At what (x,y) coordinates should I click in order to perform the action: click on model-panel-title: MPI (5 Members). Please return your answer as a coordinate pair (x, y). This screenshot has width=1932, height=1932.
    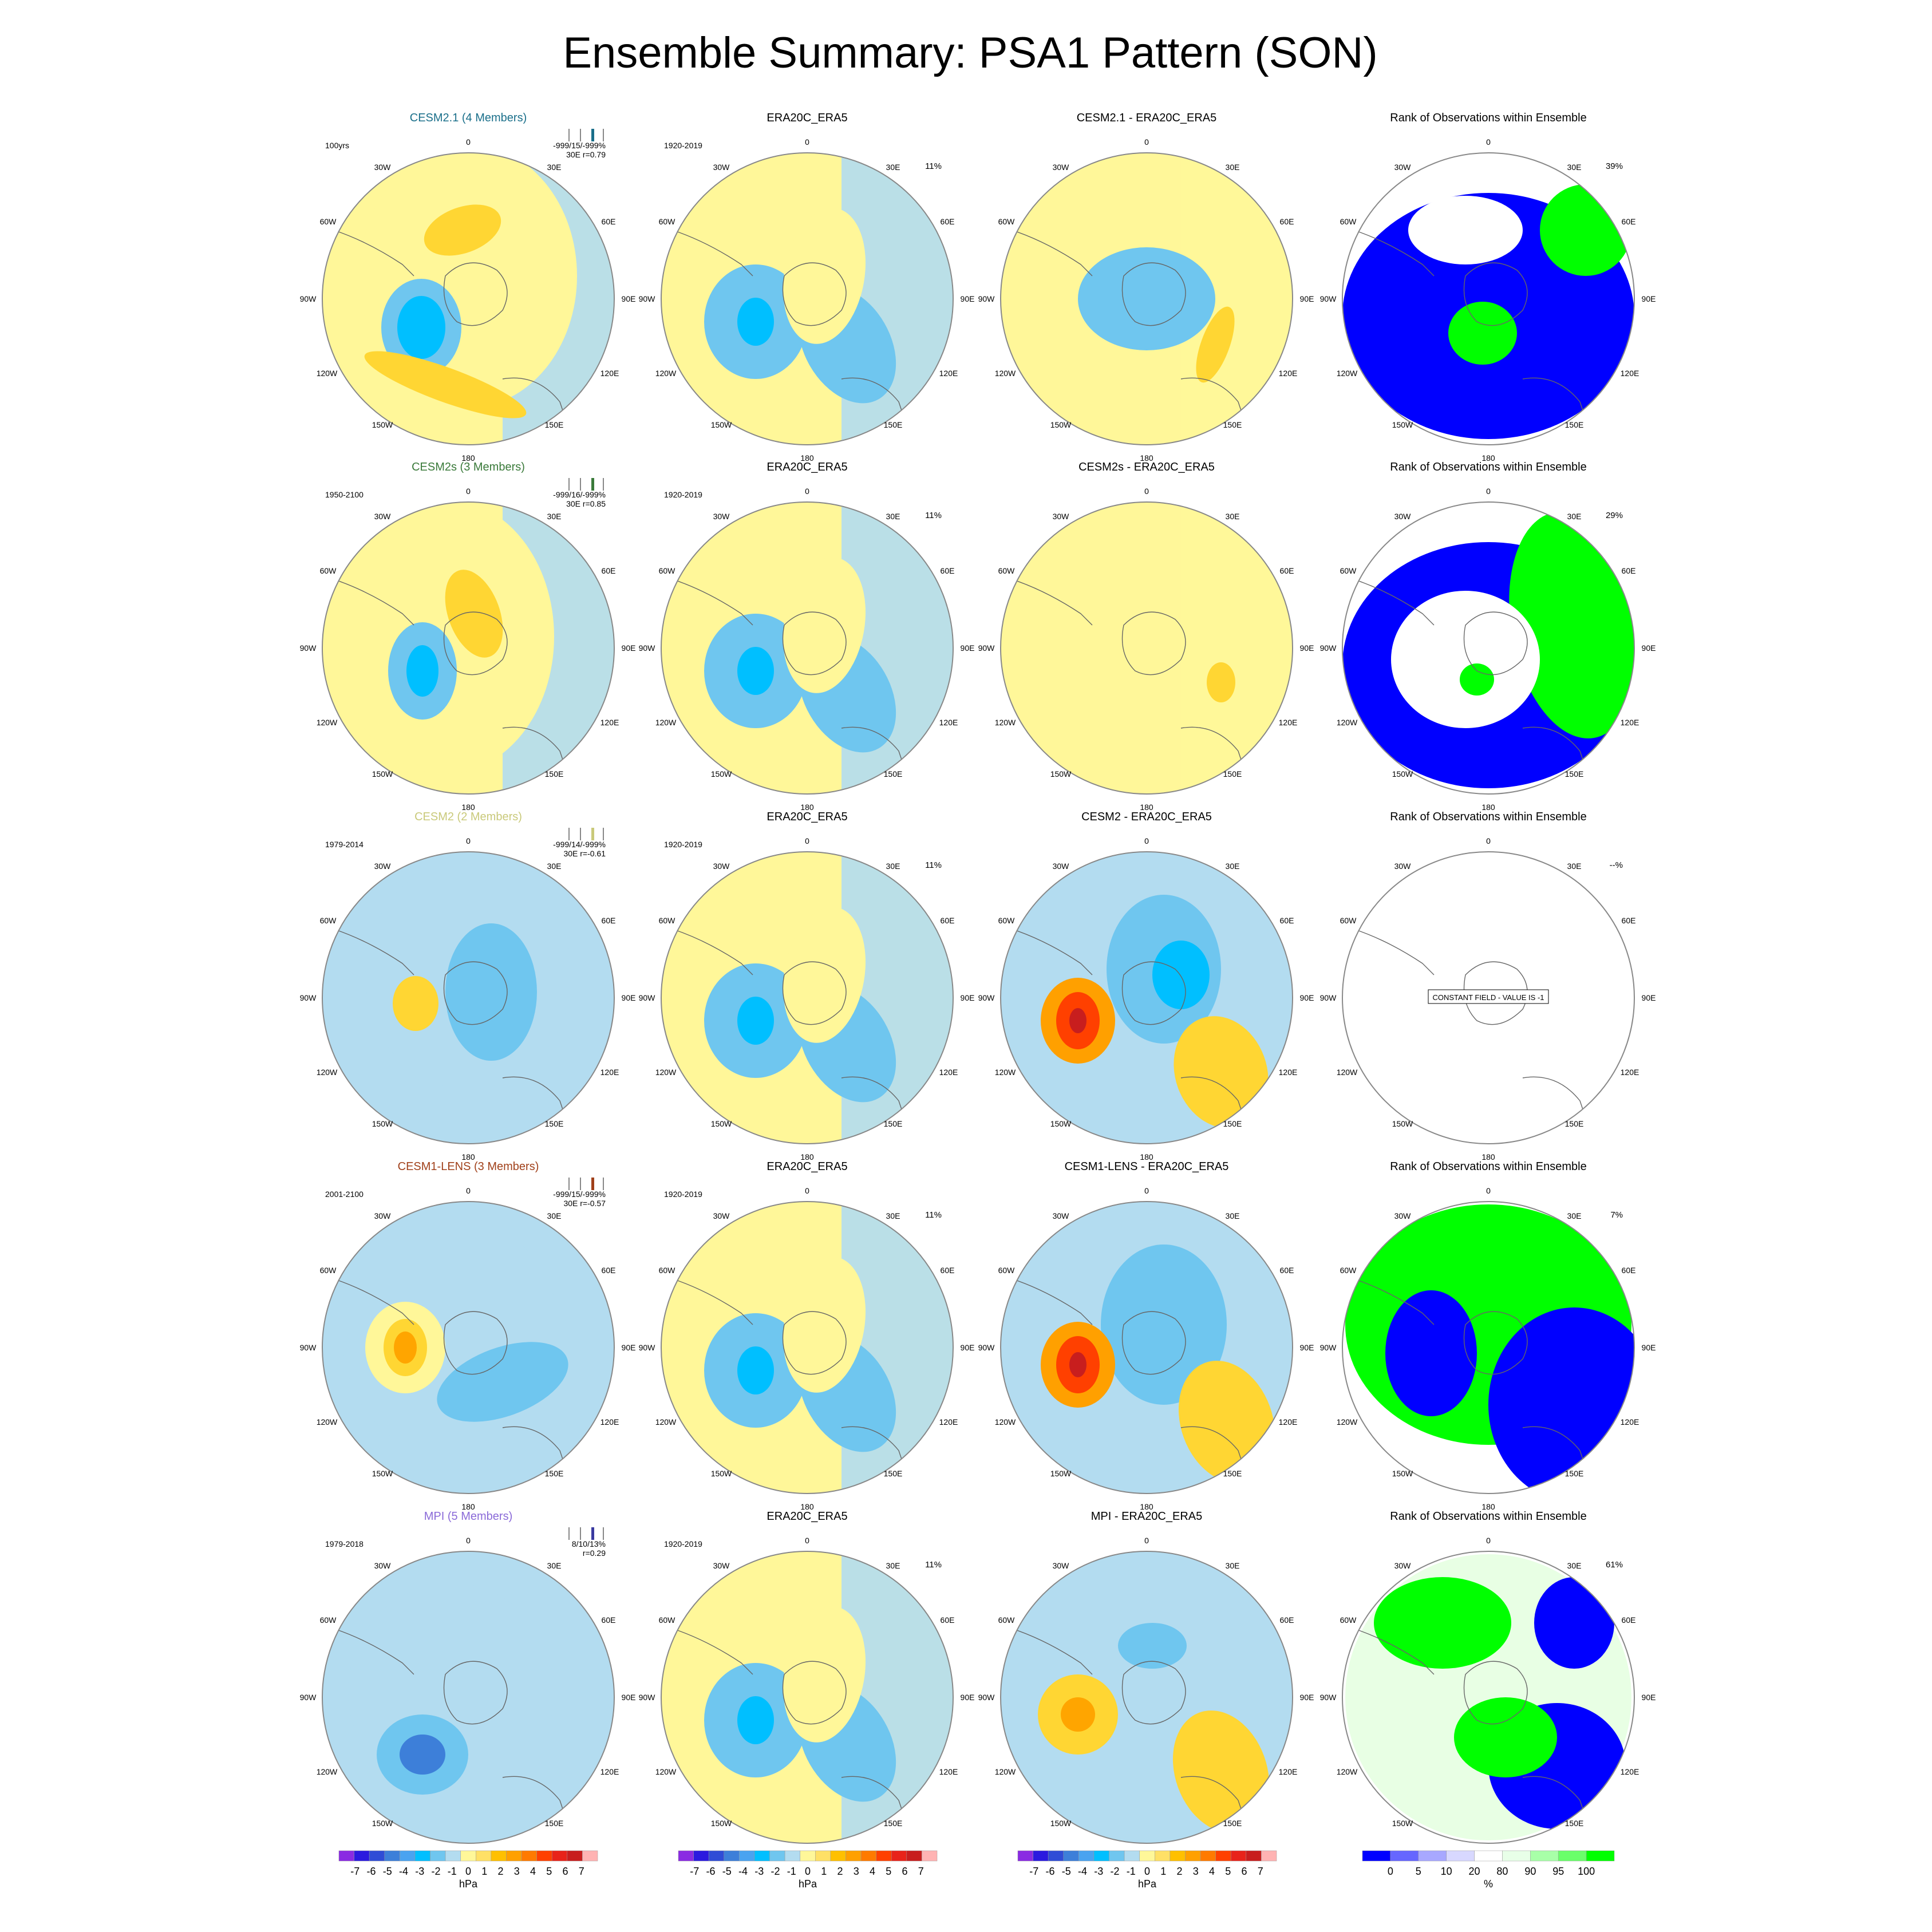
    Looking at the image, I should click on (468, 1517).